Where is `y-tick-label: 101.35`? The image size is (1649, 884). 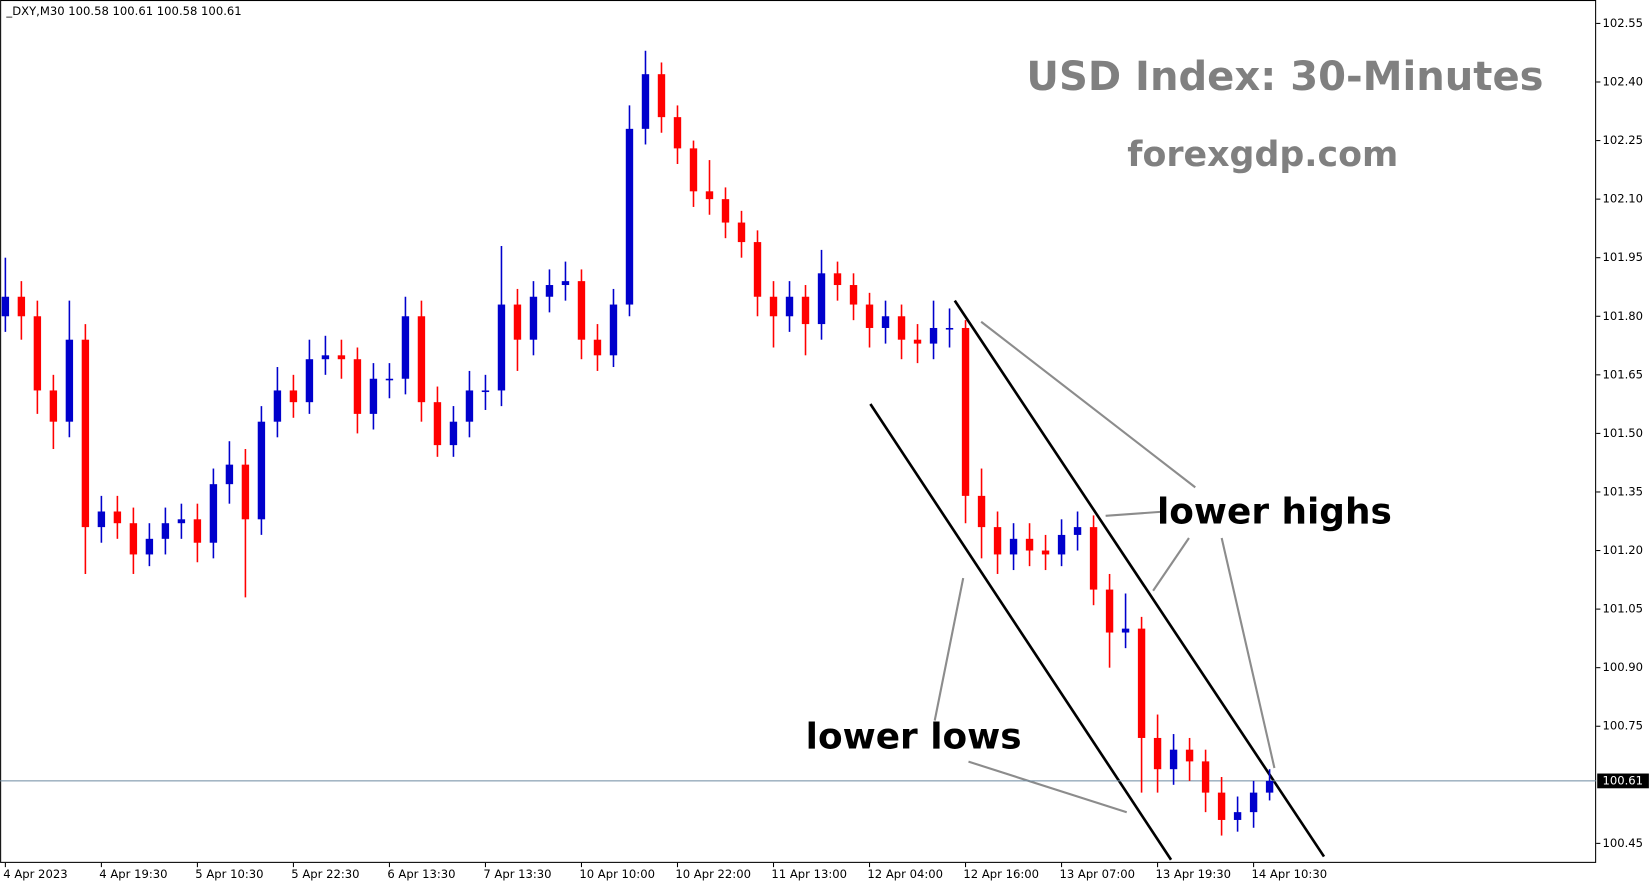 y-tick-label: 101.35 is located at coordinates (1622, 491).